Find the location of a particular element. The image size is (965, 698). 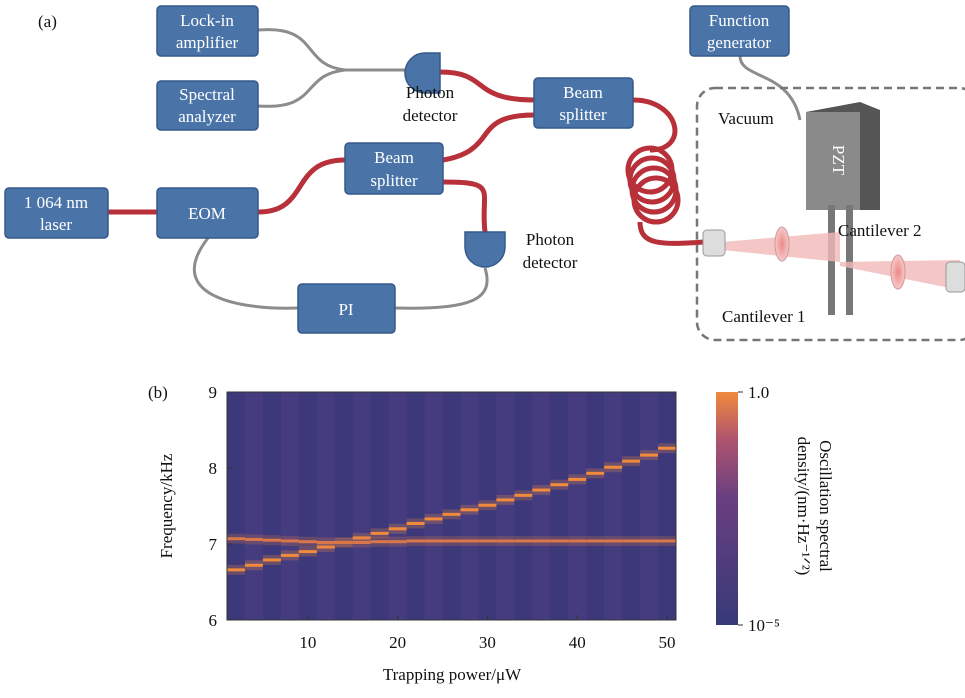

svg-text: EOM is located at coordinates (207, 213).